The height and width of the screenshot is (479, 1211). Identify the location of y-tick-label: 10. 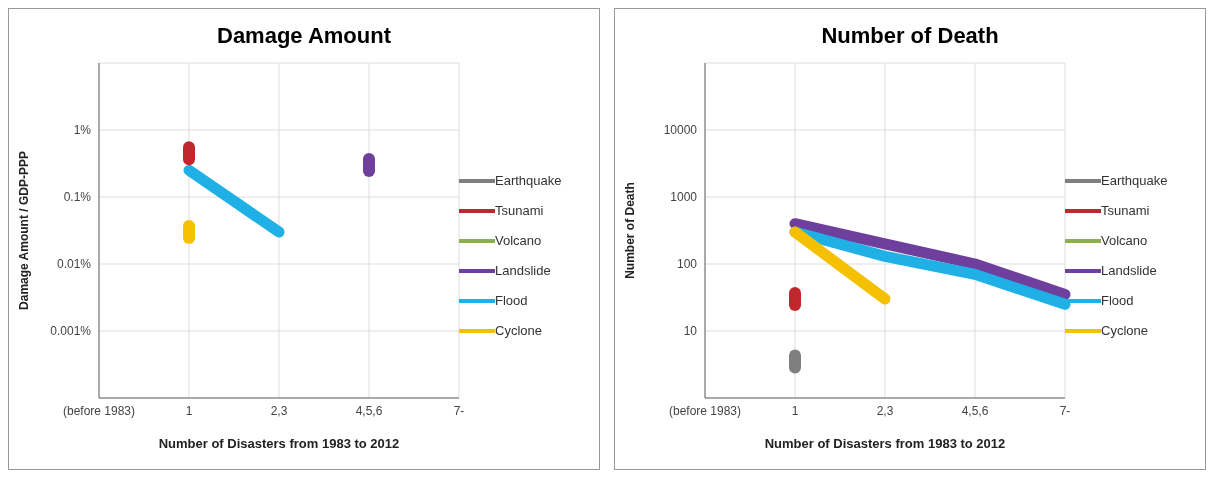
(690, 331).